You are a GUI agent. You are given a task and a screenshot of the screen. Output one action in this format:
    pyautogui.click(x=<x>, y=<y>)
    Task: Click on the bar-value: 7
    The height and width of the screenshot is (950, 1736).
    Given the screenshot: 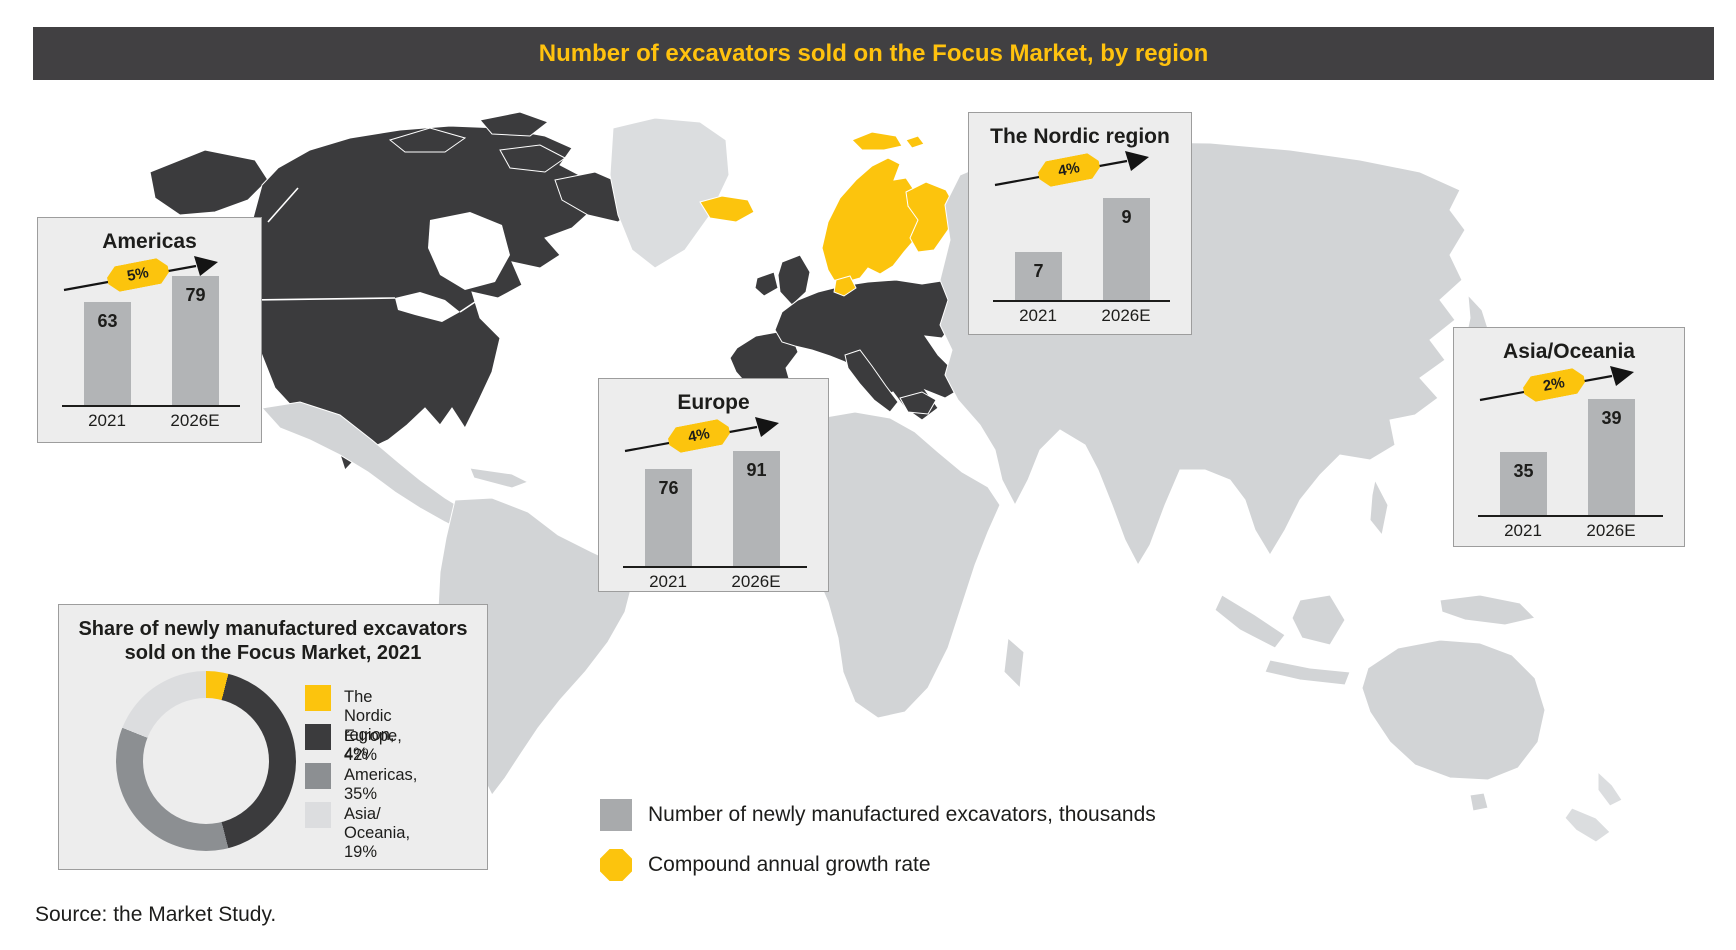 What is the action you would take?
    pyautogui.click(x=1038, y=271)
    